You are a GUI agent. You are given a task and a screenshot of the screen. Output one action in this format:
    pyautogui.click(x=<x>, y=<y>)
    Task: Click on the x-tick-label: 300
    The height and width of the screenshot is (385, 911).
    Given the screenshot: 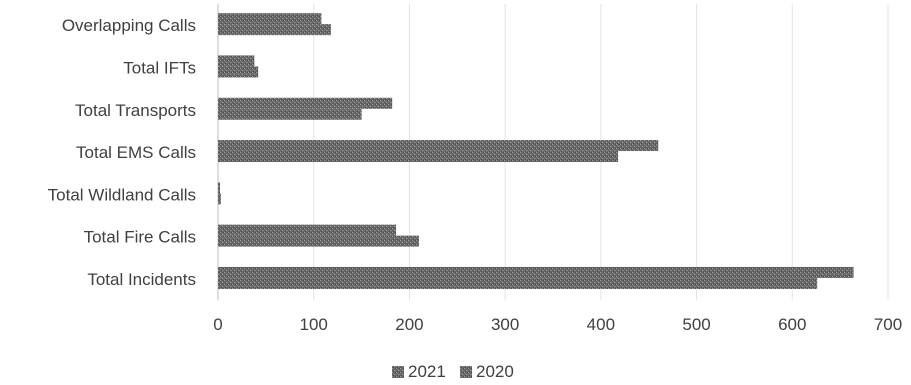 What is the action you would take?
    pyautogui.click(x=505, y=324)
    